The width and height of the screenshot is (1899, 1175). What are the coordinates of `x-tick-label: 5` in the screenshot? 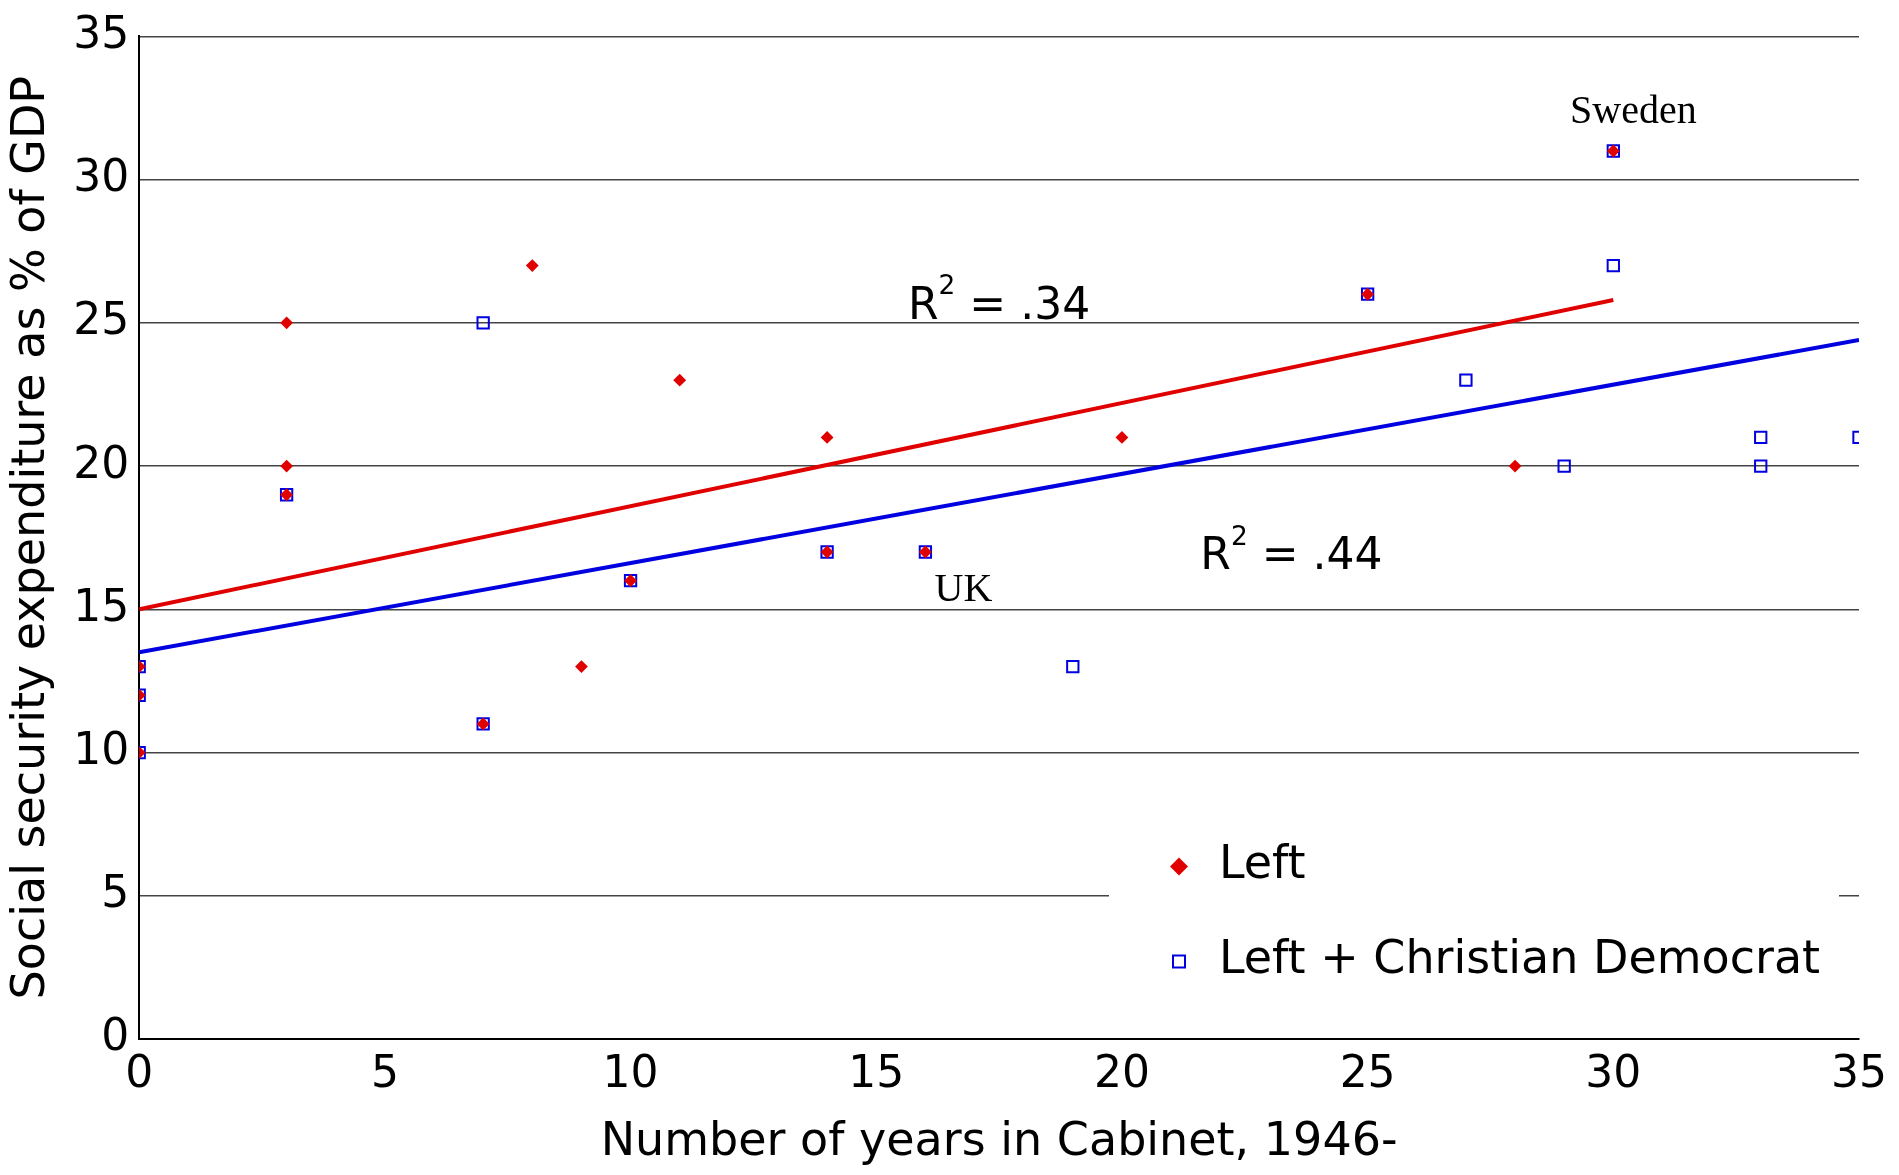 It's located at (384, 1071).